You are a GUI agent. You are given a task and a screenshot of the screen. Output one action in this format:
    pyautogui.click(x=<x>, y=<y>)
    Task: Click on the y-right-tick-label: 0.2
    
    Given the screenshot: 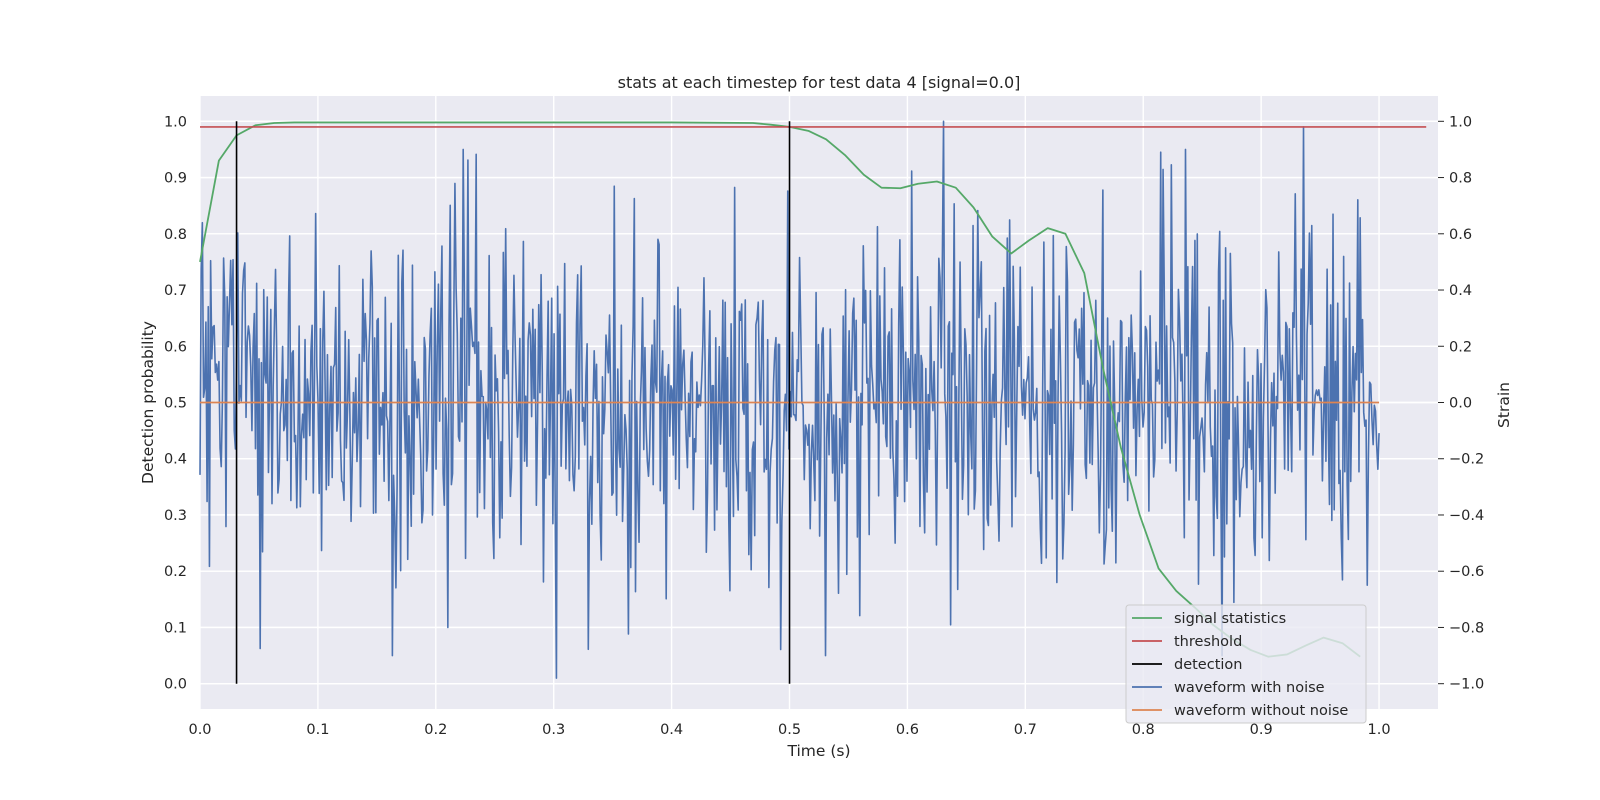 What is the action you would take?
    pyautogui.click(x=1460, y=347)
    